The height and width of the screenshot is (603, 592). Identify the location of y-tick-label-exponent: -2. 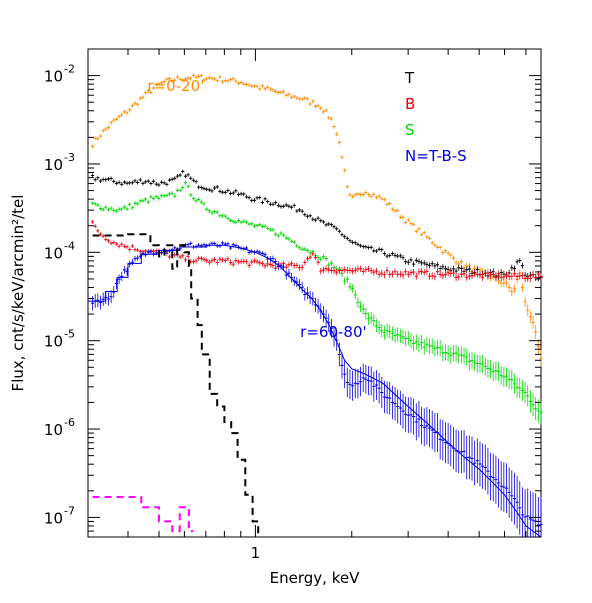
(69, 69).